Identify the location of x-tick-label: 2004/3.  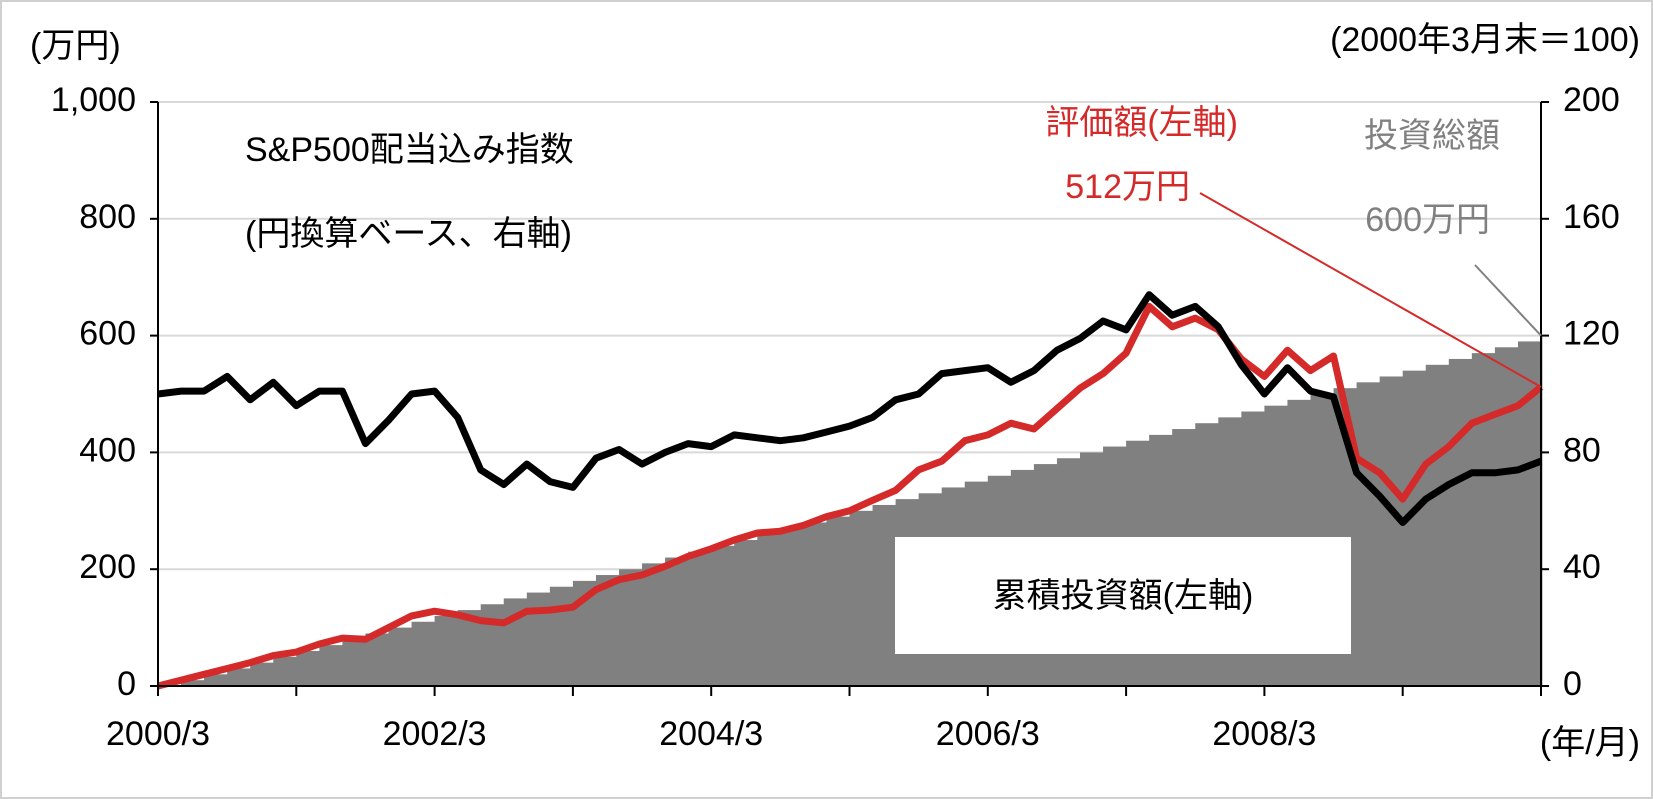
(711, 734).